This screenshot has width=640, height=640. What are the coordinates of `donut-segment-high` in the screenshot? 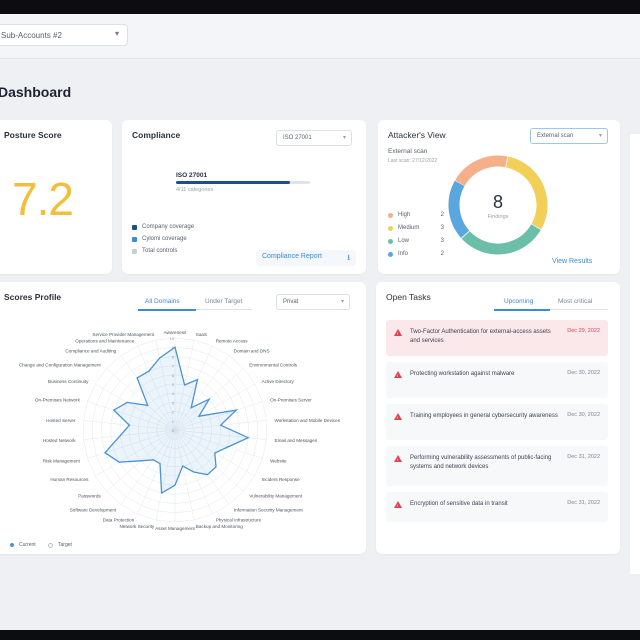 It's located at (498, 205).